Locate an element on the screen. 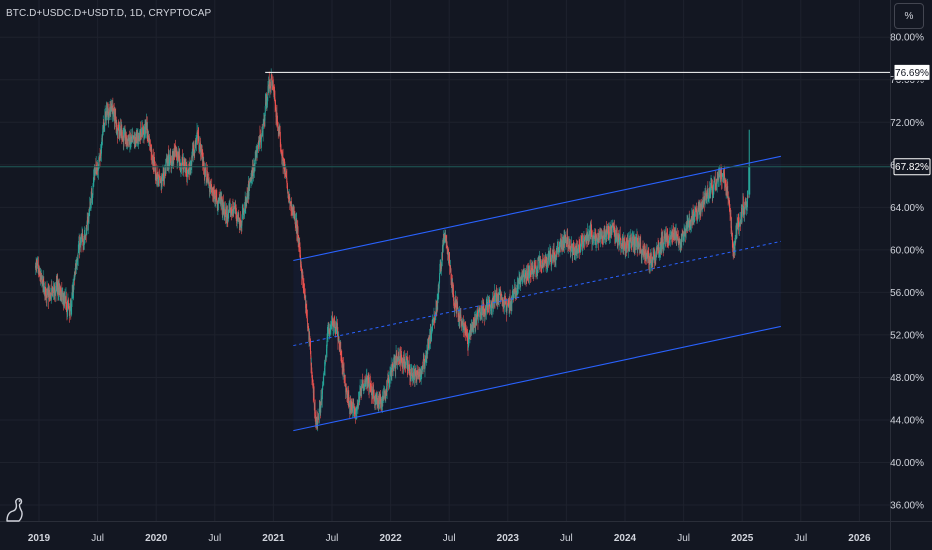 This screenshot has width=932, height=550. tradingview-logo-icon is located at coordinates (15, 509).